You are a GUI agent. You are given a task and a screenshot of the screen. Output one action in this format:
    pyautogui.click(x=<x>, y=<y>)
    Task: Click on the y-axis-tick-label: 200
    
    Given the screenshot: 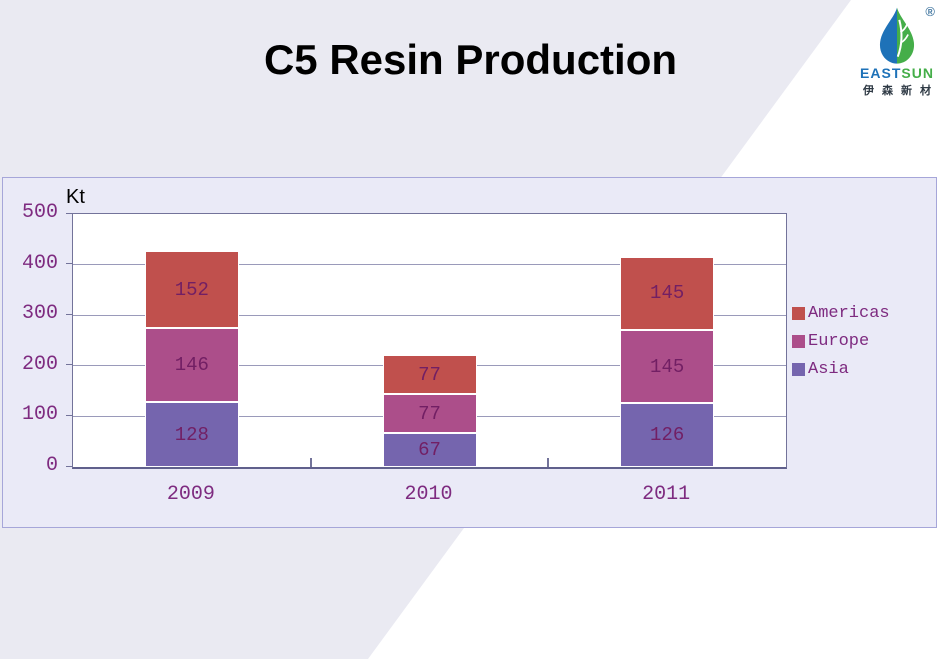 What is the action you would take?
    pyautogui.click(x=39, y=364)
    